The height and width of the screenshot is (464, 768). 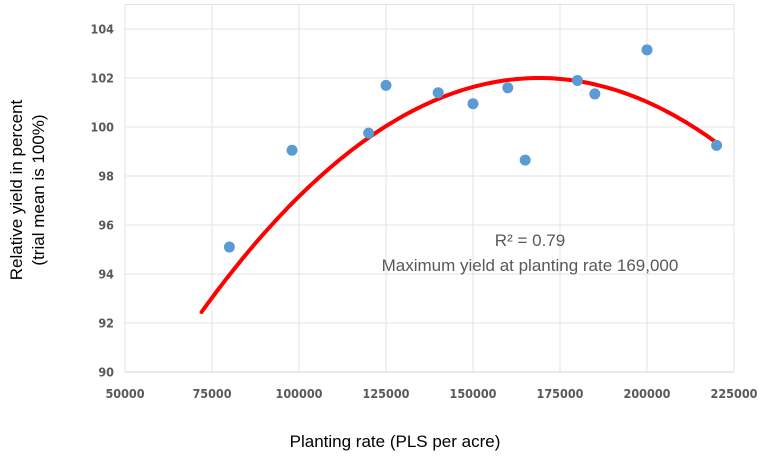 I want to click on y-tick-label: 102, so click(x=102, y=78).